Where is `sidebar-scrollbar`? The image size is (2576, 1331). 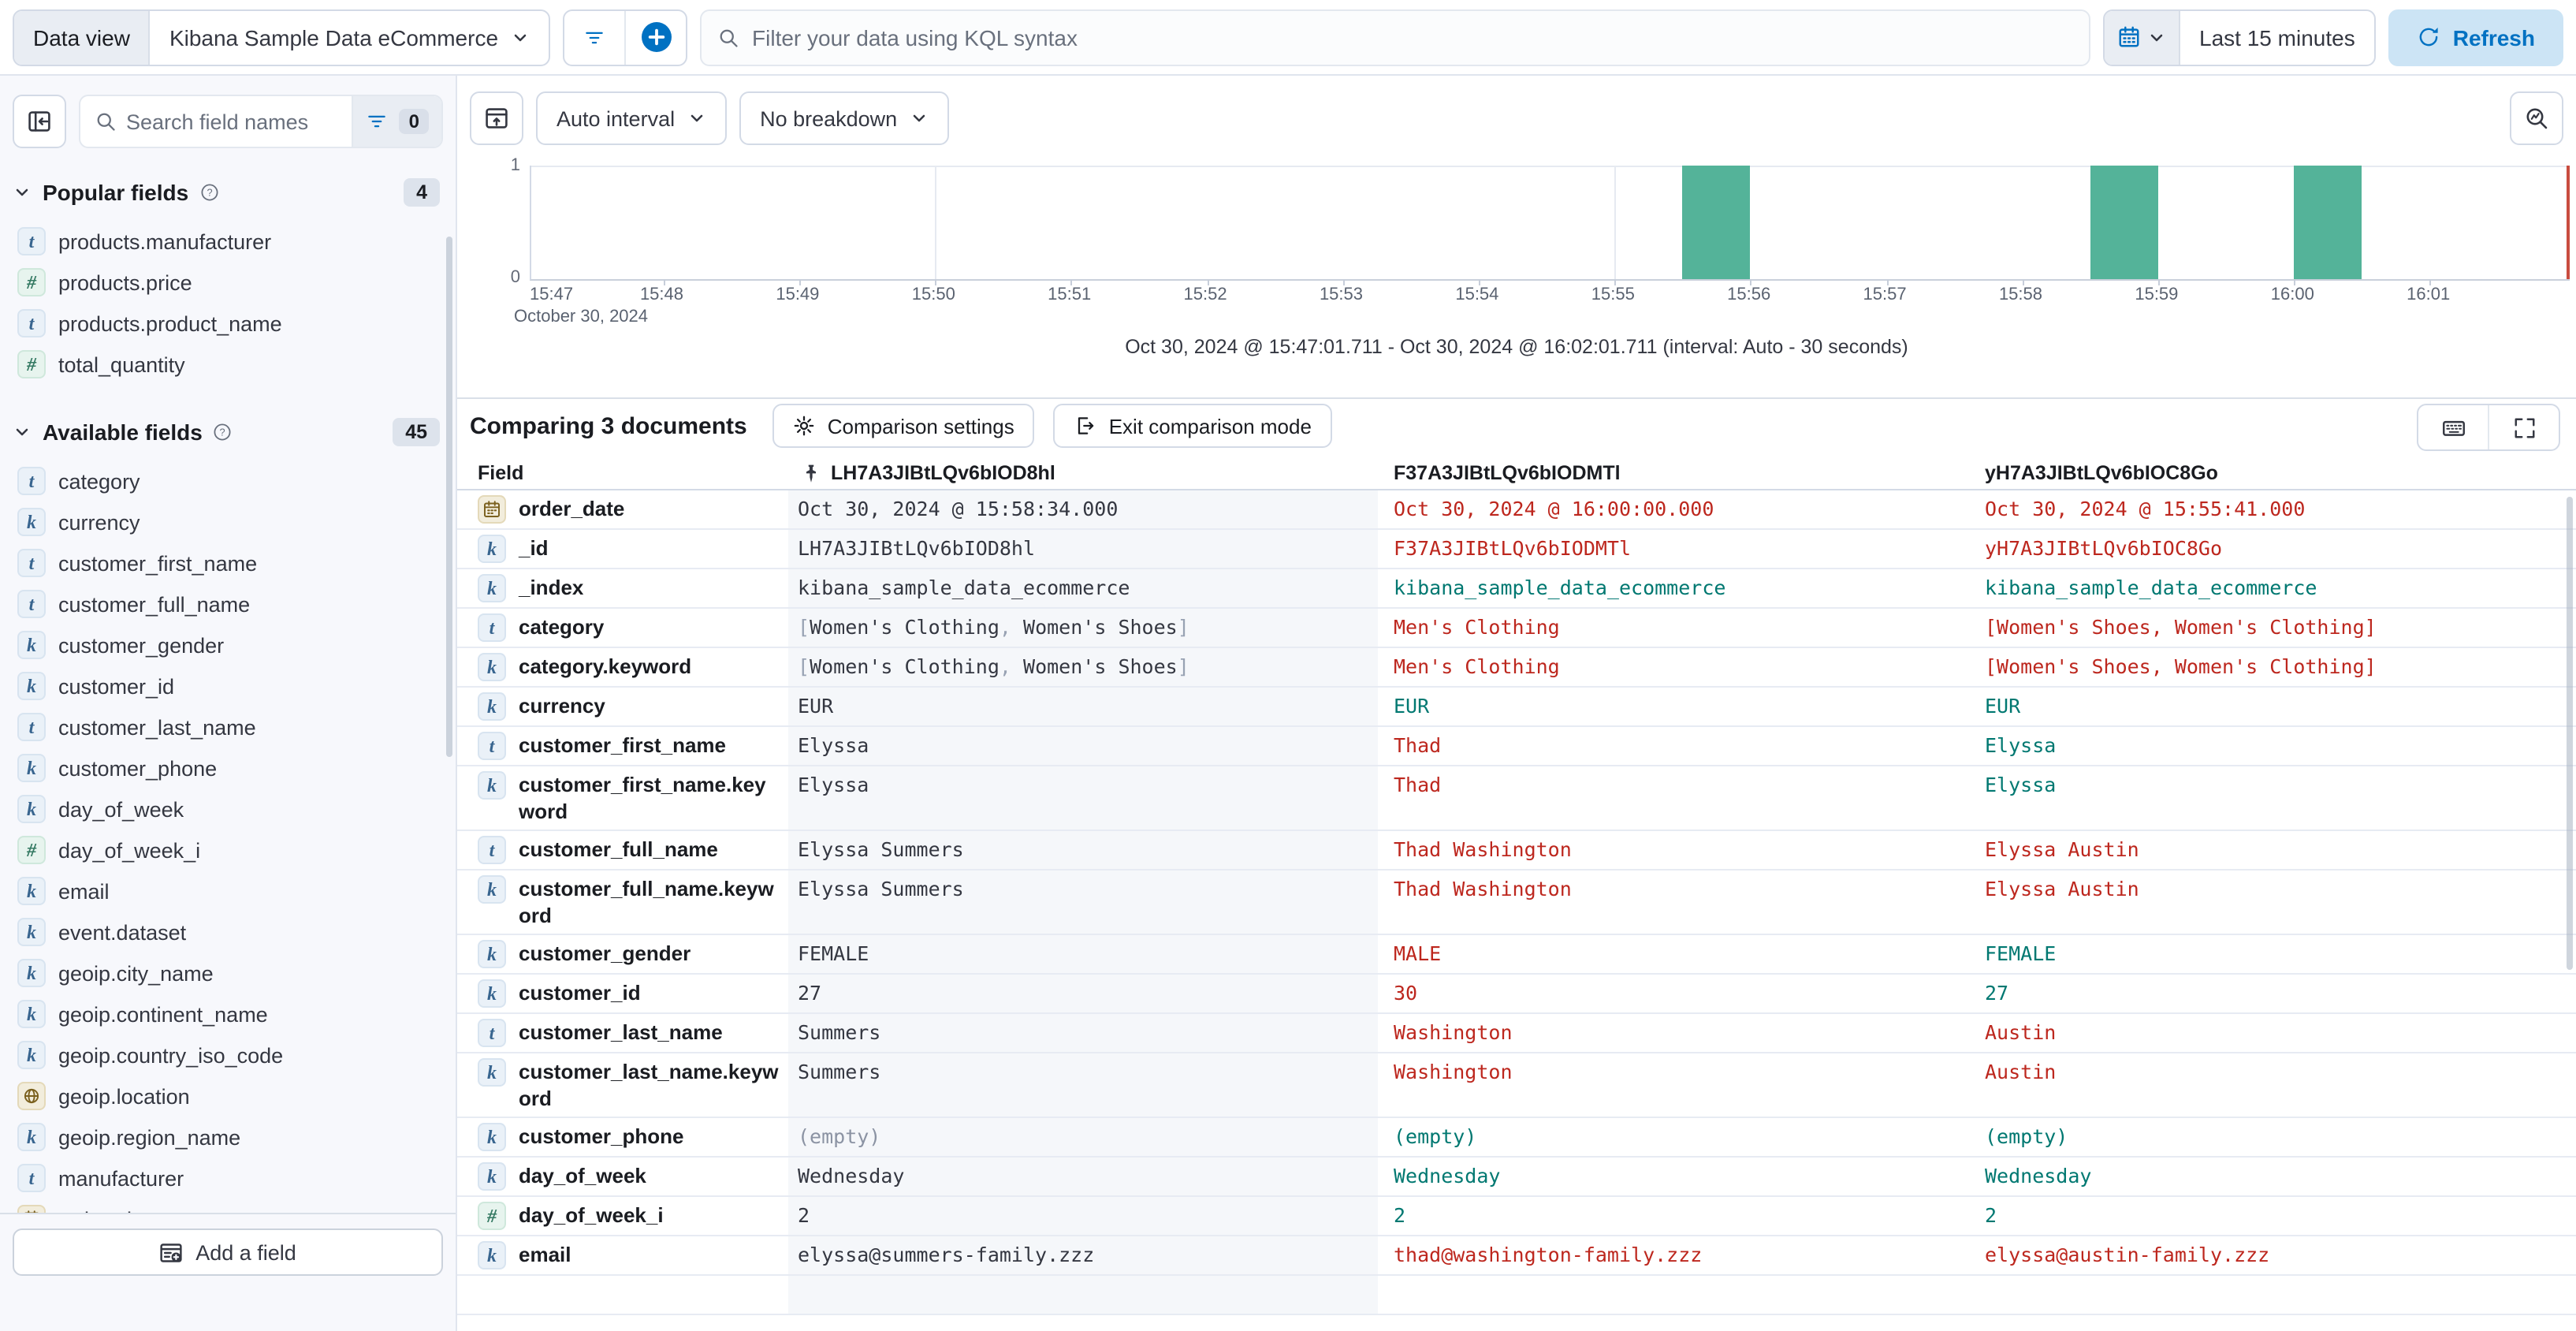
sidebar-scrollbar is located at coordinates (449, 497).